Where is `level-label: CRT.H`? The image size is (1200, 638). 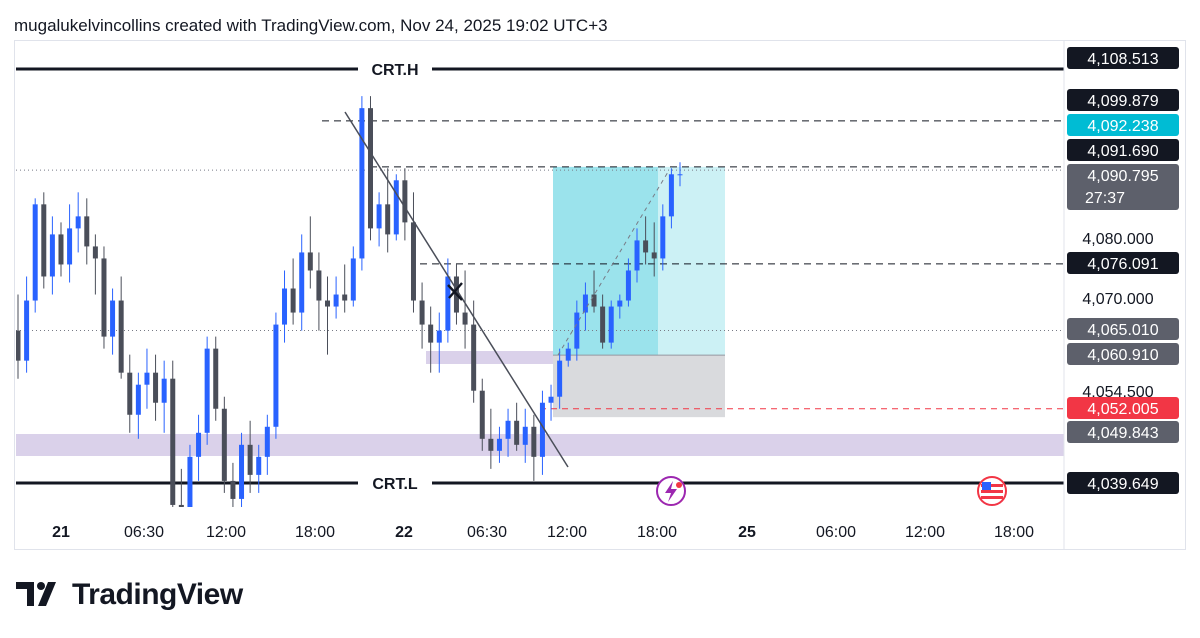
level-label: CRT.H is located at coordinates (394, 70).